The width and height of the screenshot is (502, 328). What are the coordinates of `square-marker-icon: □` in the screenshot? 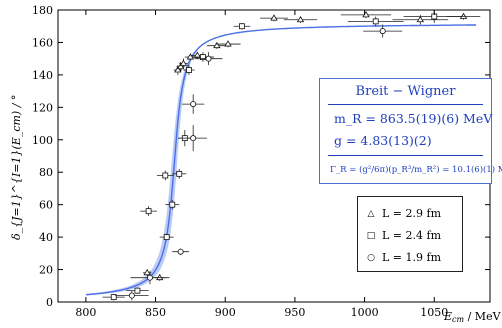 It's located at (371, 235).